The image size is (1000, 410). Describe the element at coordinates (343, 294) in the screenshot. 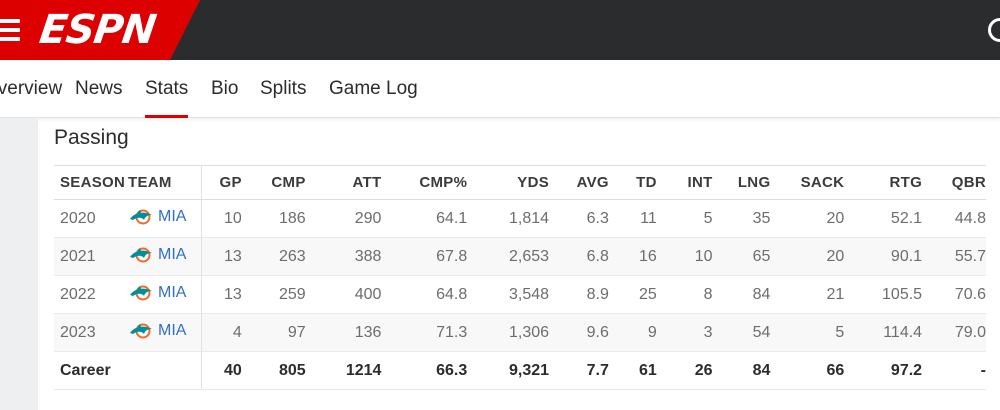

I see `stat-cell: 400` at that location.